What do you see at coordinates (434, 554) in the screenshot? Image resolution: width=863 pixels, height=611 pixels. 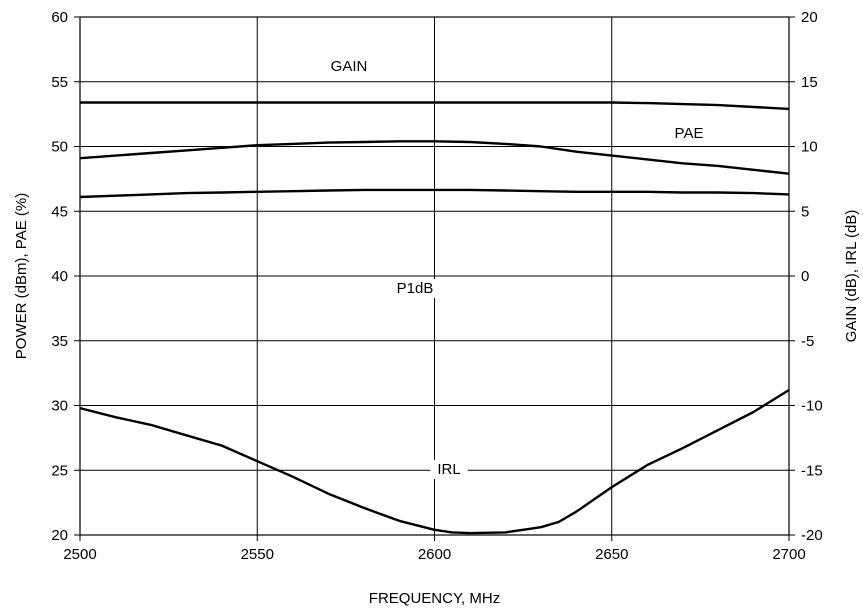 I see `x-tick-label: 2600` at bounding box center [434, 554].